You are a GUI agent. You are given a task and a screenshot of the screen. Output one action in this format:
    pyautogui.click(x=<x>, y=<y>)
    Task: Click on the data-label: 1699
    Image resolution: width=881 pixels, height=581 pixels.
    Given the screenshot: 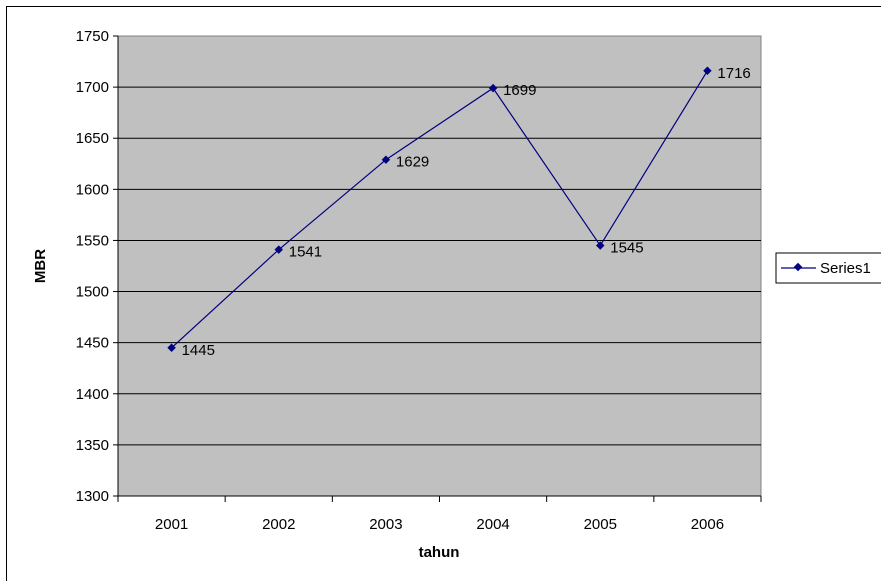 What is the action you would take?
    pyautogui.click(x=519, y=90)
    